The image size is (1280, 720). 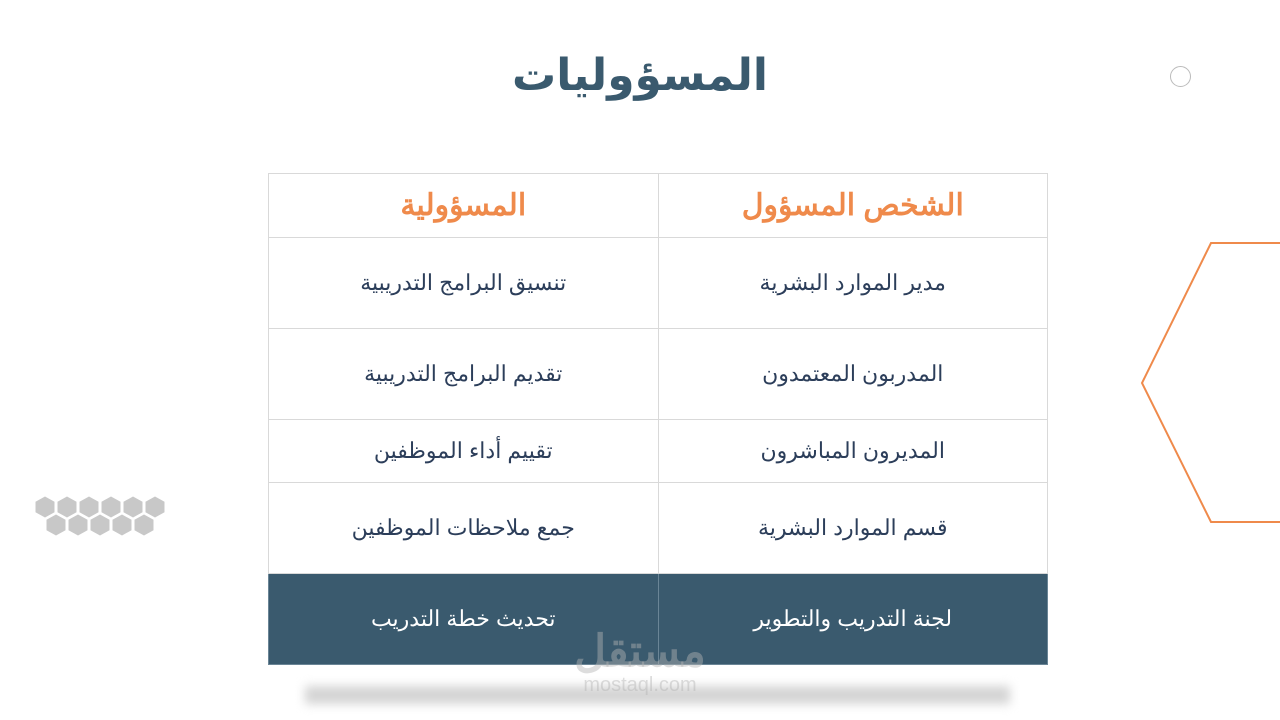 I want to click on hexagon-pattern-decoration, so click(x=100, y=516).